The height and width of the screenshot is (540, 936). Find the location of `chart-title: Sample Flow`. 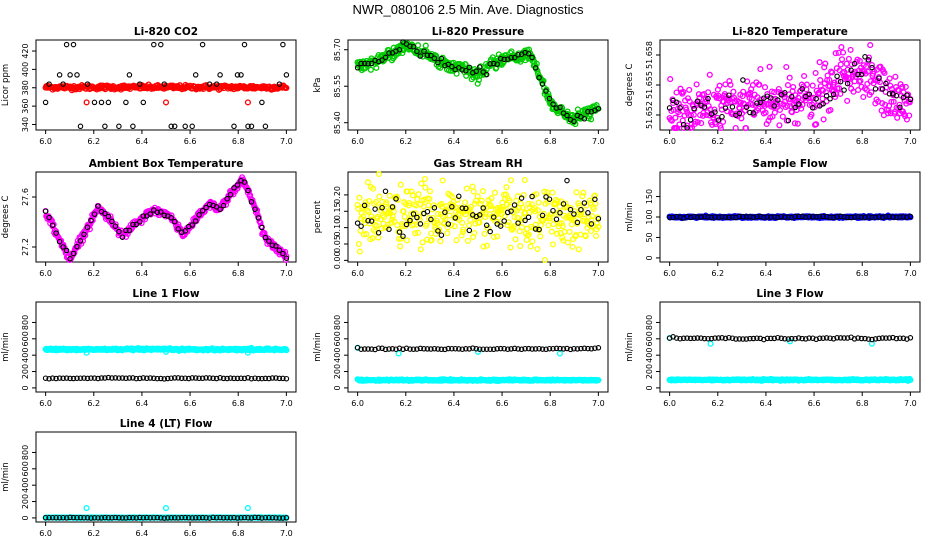

chart-title: Sample Flow is located at coordinates (789, 164).